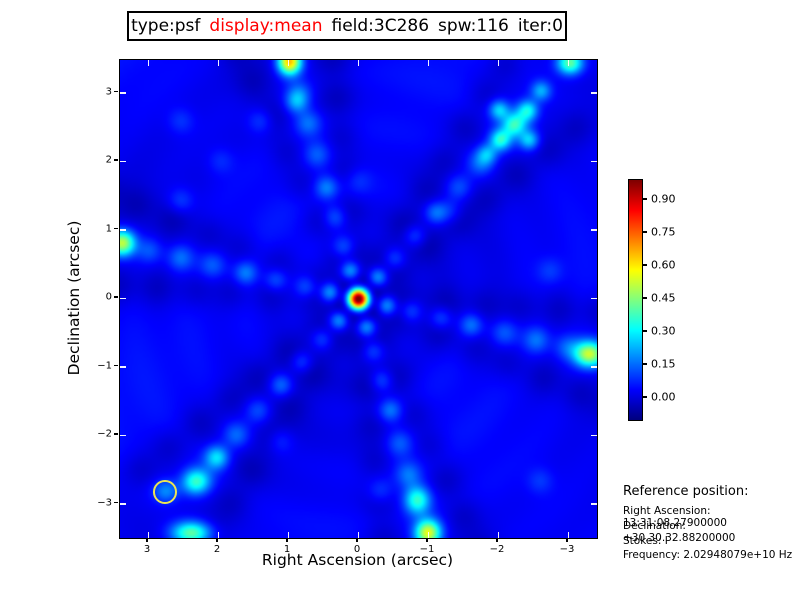 The height and width of the screenshot is (600, 800). What do you see at coordinates (108, 160) in the screenshot?
I see `y-tick-label: 2` at bounding box center [108, 160].